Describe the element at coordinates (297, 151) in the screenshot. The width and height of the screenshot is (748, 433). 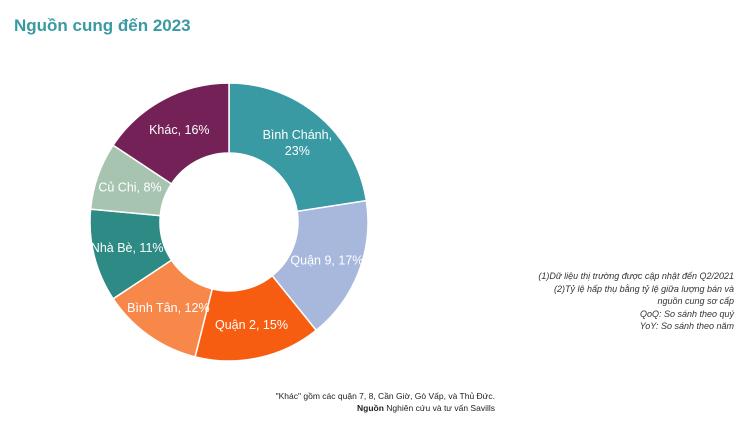
I see `slice-label-line: 23%` at that location.